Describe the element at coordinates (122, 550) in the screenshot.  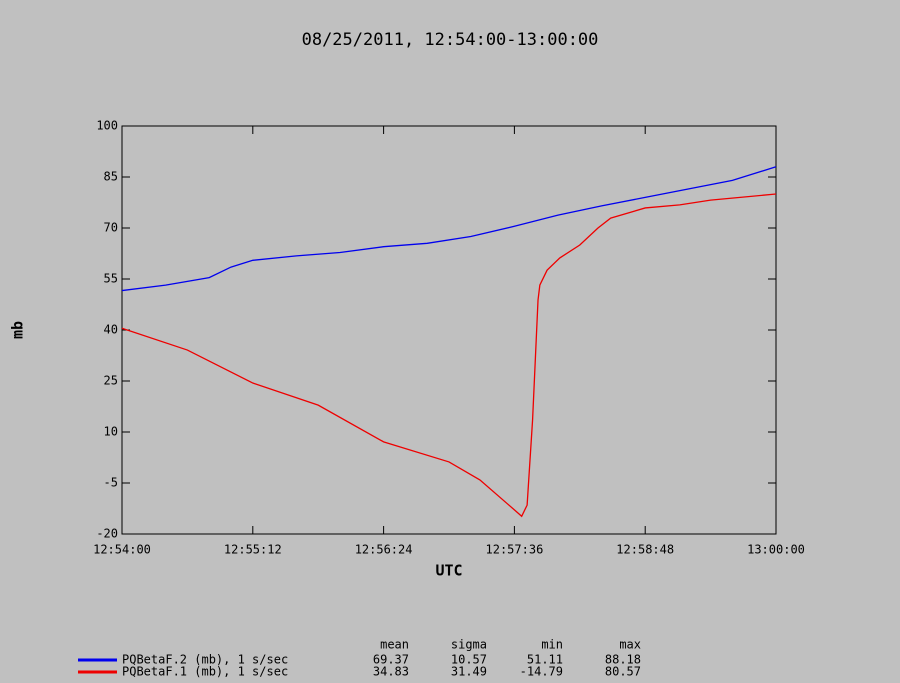
I see `x-tick-label: 12:54:00` at that location.